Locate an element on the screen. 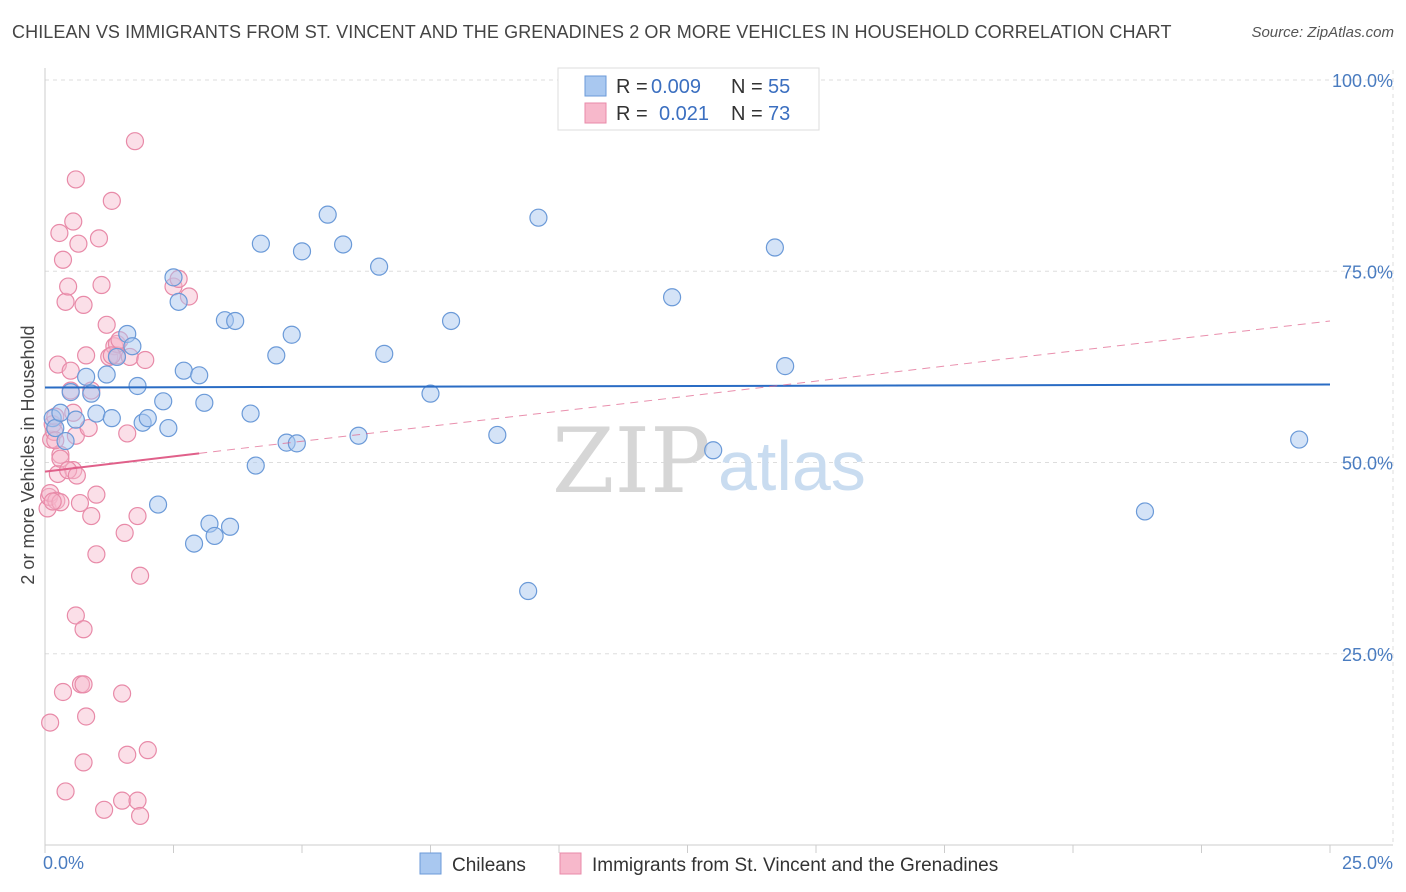 Image resolution: width=1406 pixels, height=892 pixels. bottom-legend-swatch-immigrants is located at coordinates (570, 863).